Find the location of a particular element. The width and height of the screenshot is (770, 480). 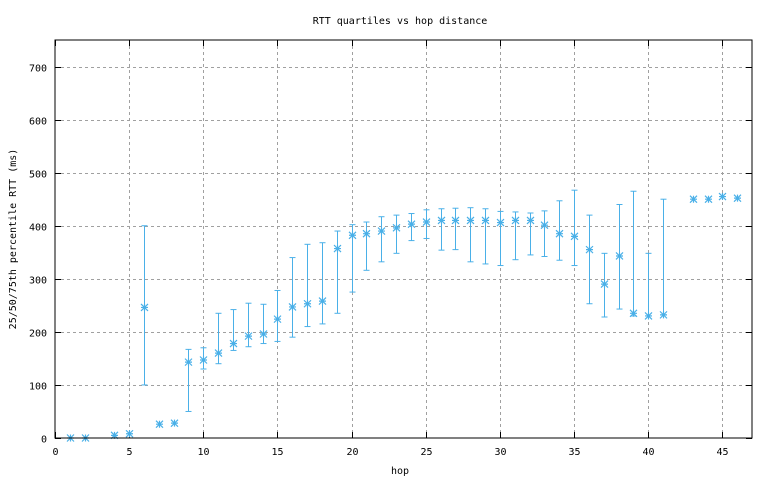

y-tick-label: 200 is located at coordinates (38, 334).